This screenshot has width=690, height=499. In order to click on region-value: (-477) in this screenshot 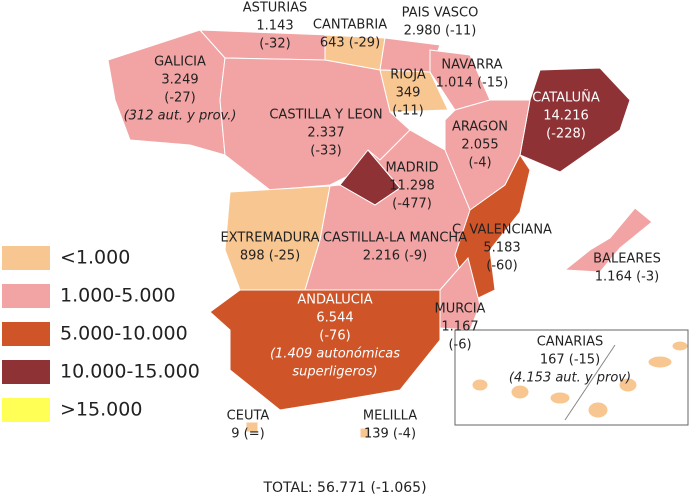, I will do `click(412, 204)`.